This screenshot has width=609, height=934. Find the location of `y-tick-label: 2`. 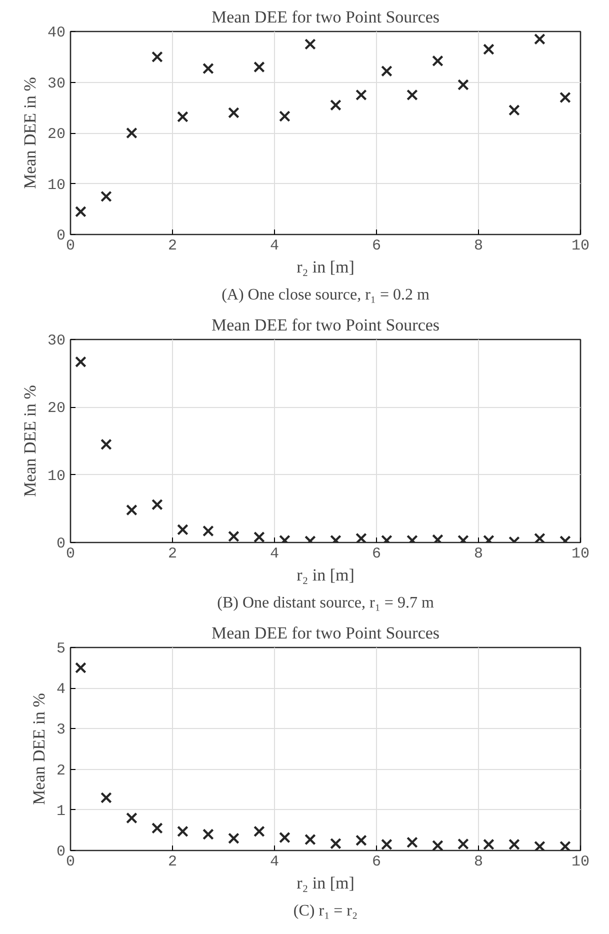

y-tick-label: 2 is located at coordinates (61, 771).